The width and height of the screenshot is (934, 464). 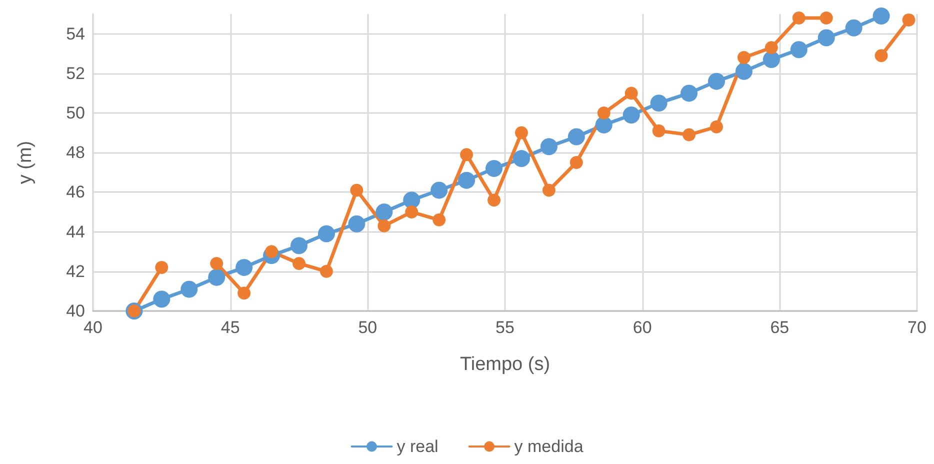 I want to click on y-tick-label: 52, so click(x=75, y=73).